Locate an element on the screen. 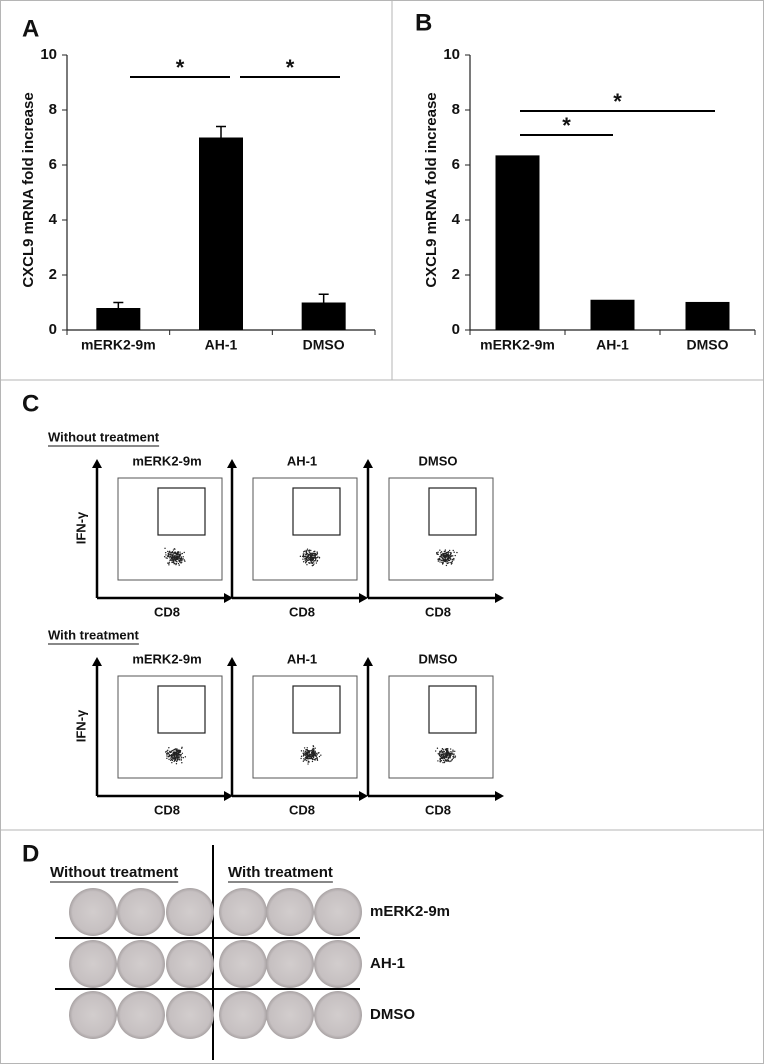  y-tick-label: 8 is located at coordinates (53, 109).